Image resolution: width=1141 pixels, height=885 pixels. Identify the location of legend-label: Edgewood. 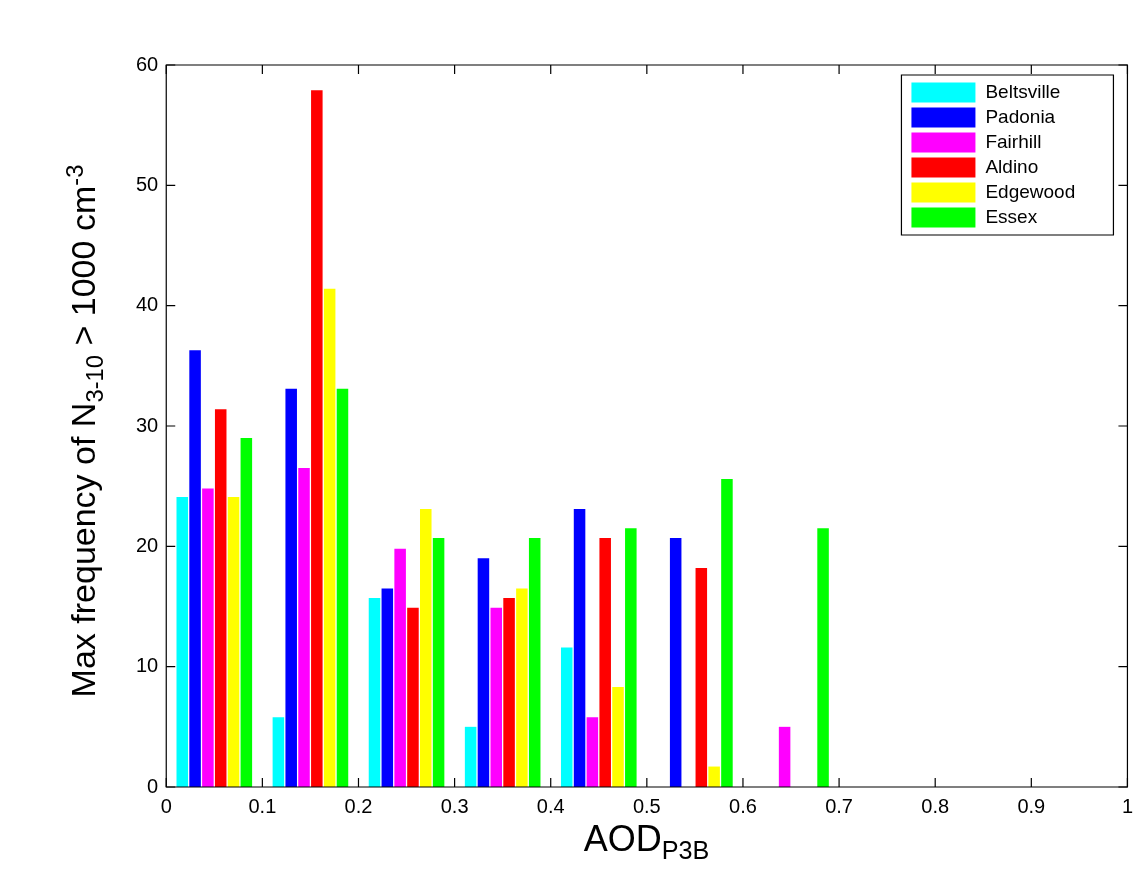
(1030, 191).